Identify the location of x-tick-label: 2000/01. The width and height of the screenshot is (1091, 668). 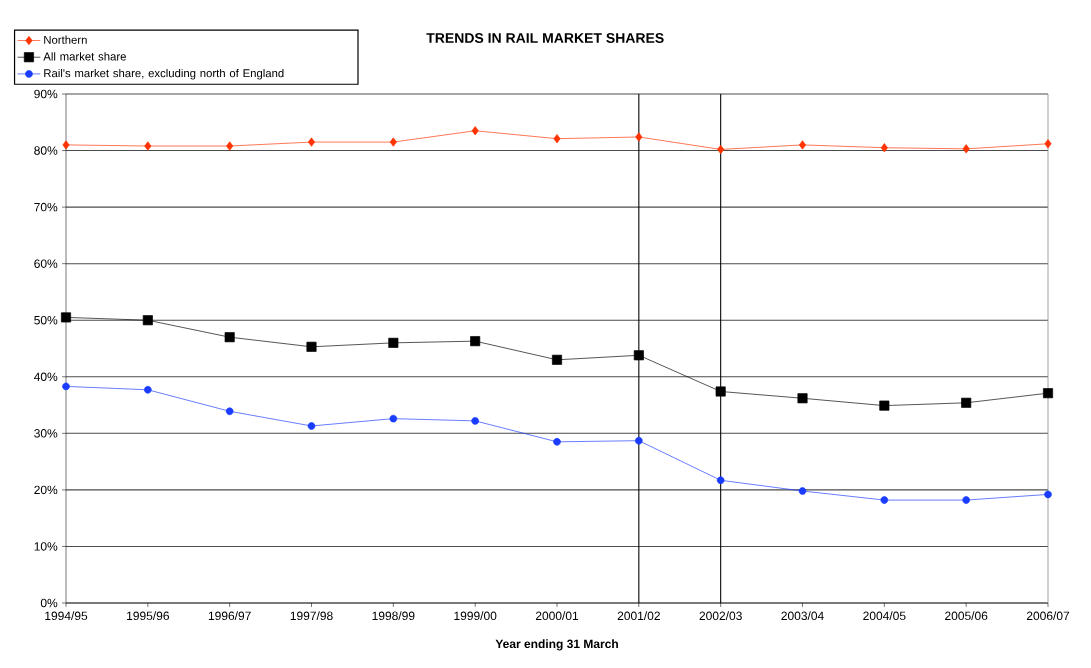
(557, 616).